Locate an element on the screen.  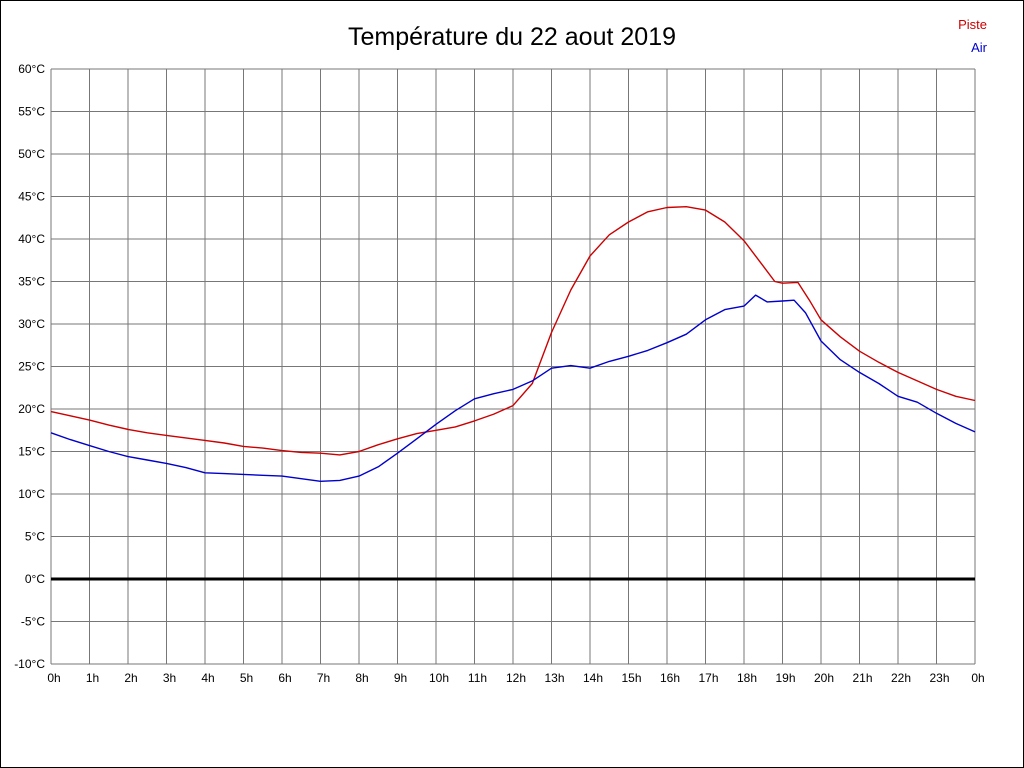
svg-text: 0°C is located at coordinates (35, 579).